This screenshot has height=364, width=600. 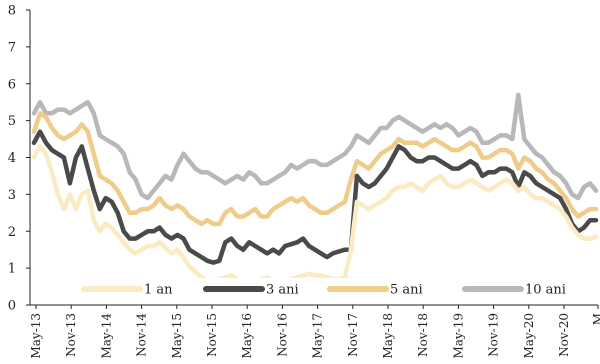 What do you see at coordinates (282, 335) in the screenshot?
I see `x-tick-label: Nov-16` at bounding box center [282, 335].